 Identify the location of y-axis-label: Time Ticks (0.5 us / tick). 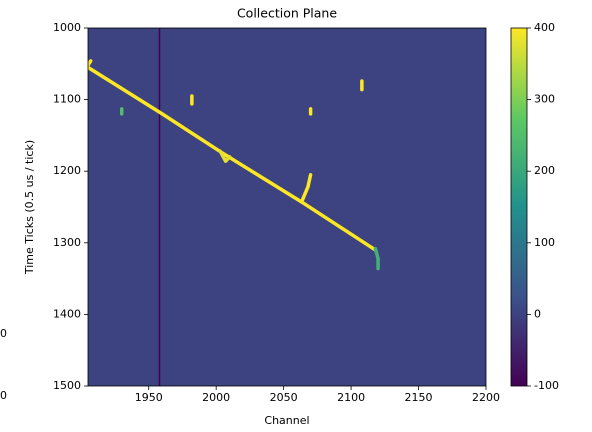
(29, 207).